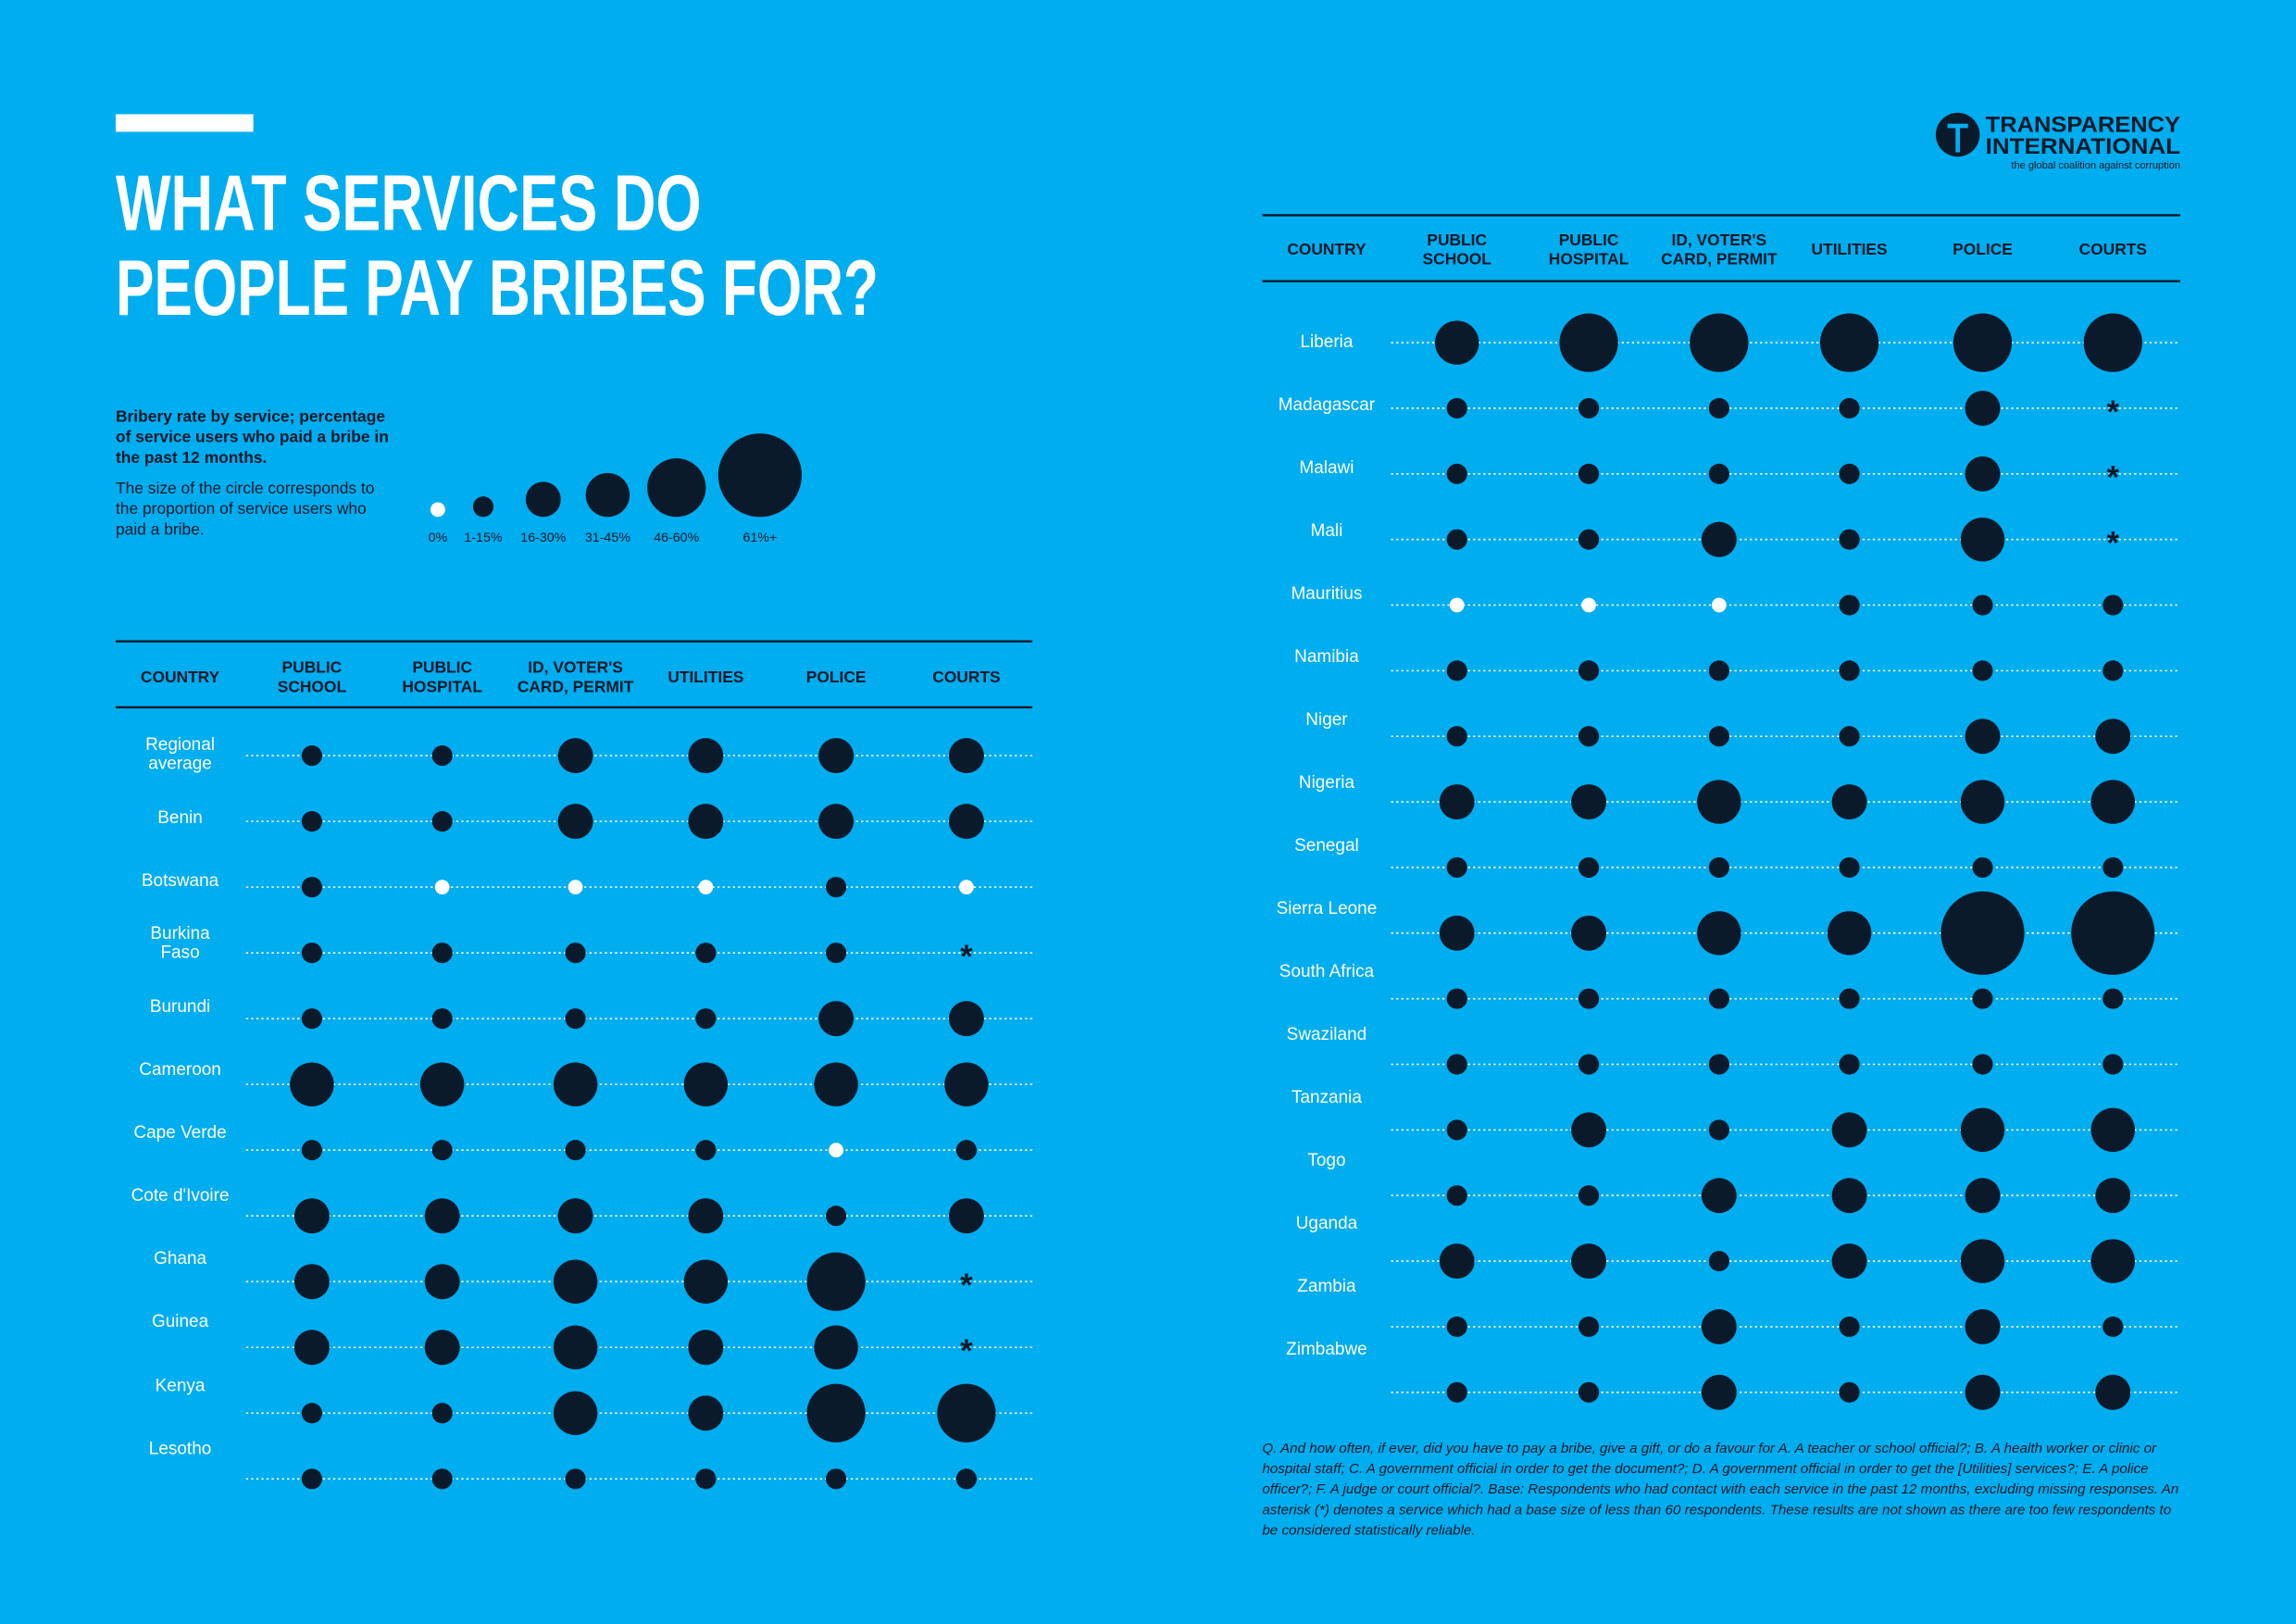 The width and height of the screenshot is (2296, 1624). I want to click on column-header: POLICE, so click(1983, 249).